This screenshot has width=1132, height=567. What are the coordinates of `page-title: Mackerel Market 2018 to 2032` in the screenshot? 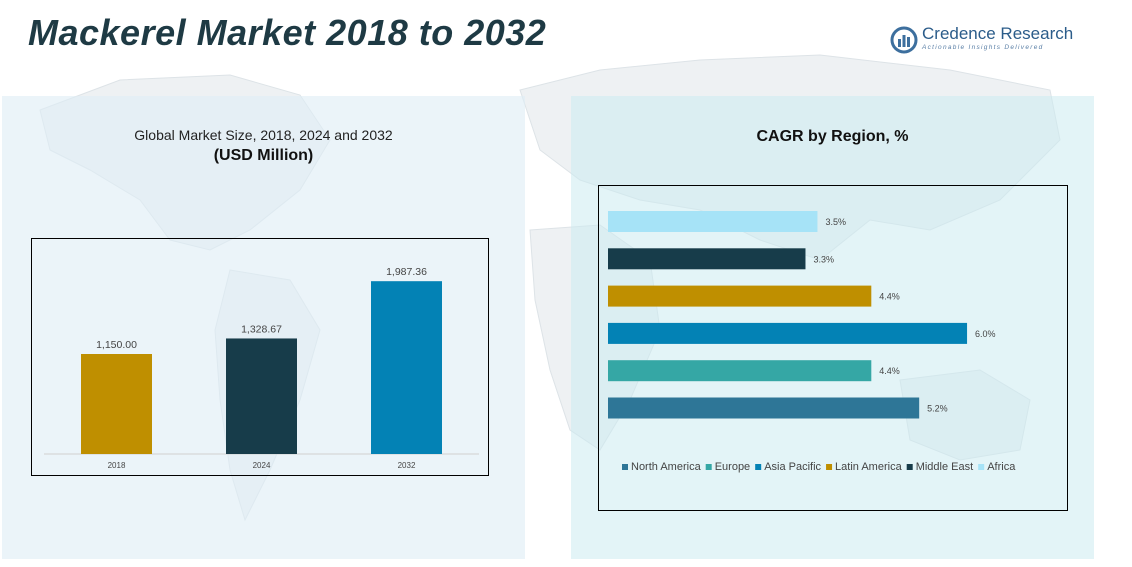 It's located at (287, 32).